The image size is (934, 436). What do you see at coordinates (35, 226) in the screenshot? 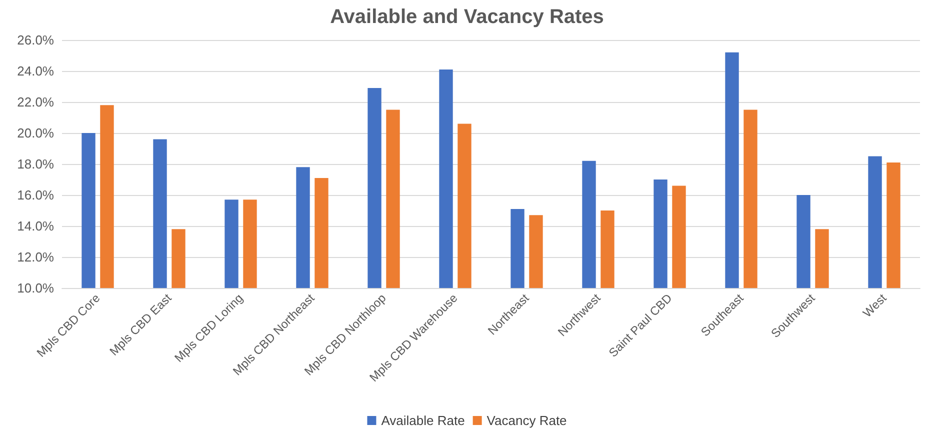
I see `y-tick-label: 14.0%` at bounding box center [35, 226].